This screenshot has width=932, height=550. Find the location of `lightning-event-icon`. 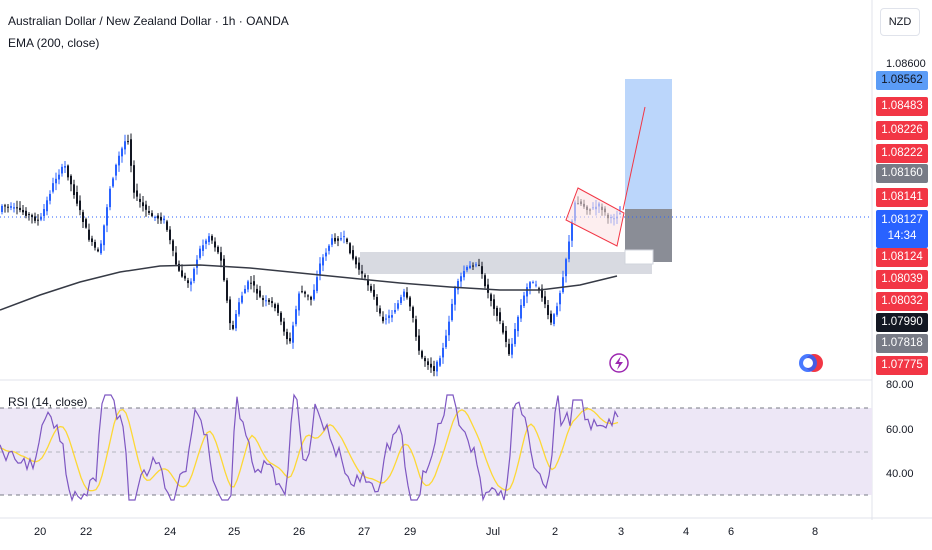

lightning-event-icon is located at coordinates (619, 363).